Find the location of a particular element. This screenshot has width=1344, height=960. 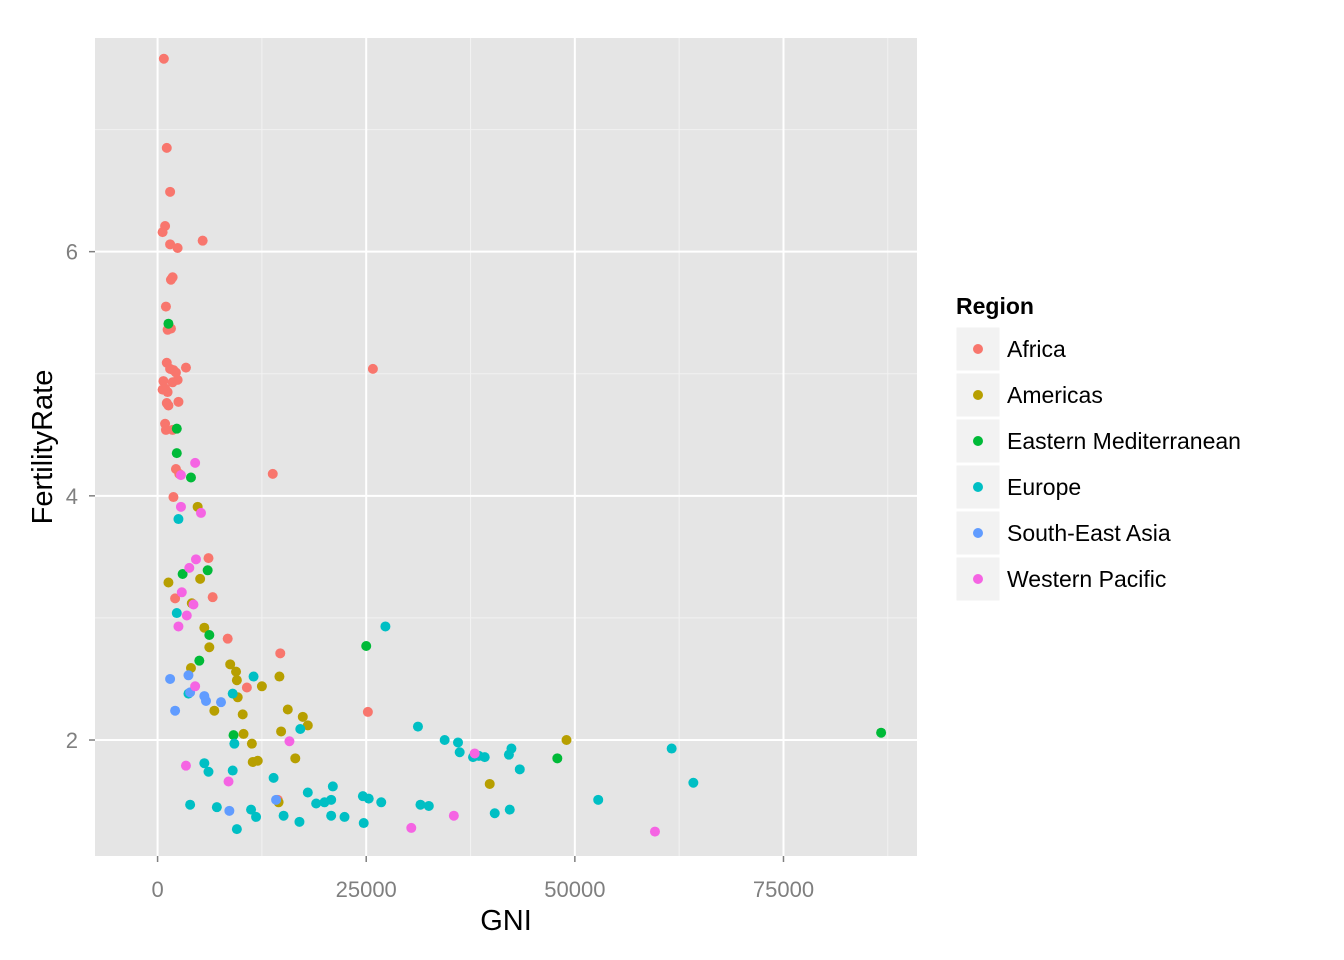

legend-item-europe: Europe is located at coordinates (1018, 487).